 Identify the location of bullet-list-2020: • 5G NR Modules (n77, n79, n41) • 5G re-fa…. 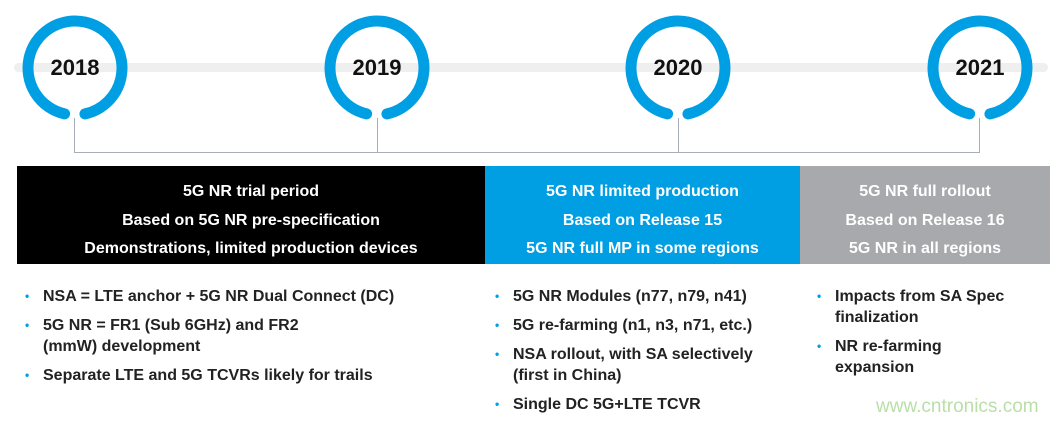
(645, 354).